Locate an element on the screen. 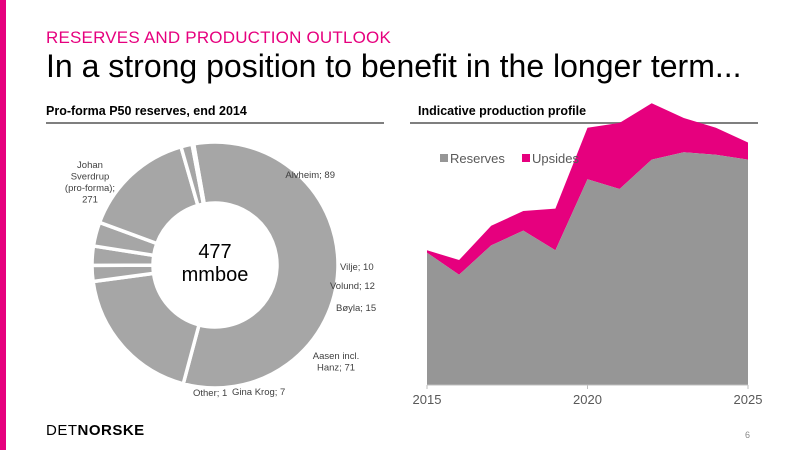  donut-label-johan-sverdrup: Johan Sverdrup (pro-forma); 271 is located at coordinates (90, 183).